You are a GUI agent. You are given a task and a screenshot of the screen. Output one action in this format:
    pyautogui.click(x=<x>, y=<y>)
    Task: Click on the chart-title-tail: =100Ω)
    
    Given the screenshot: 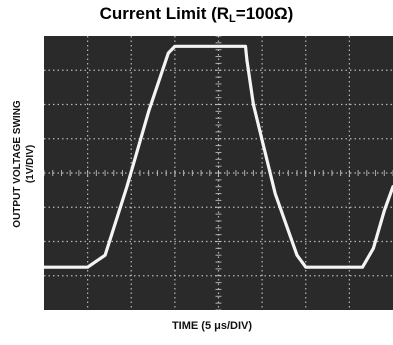 What is the action you would take?
    pyautogui.click(x=264, y=13)
    